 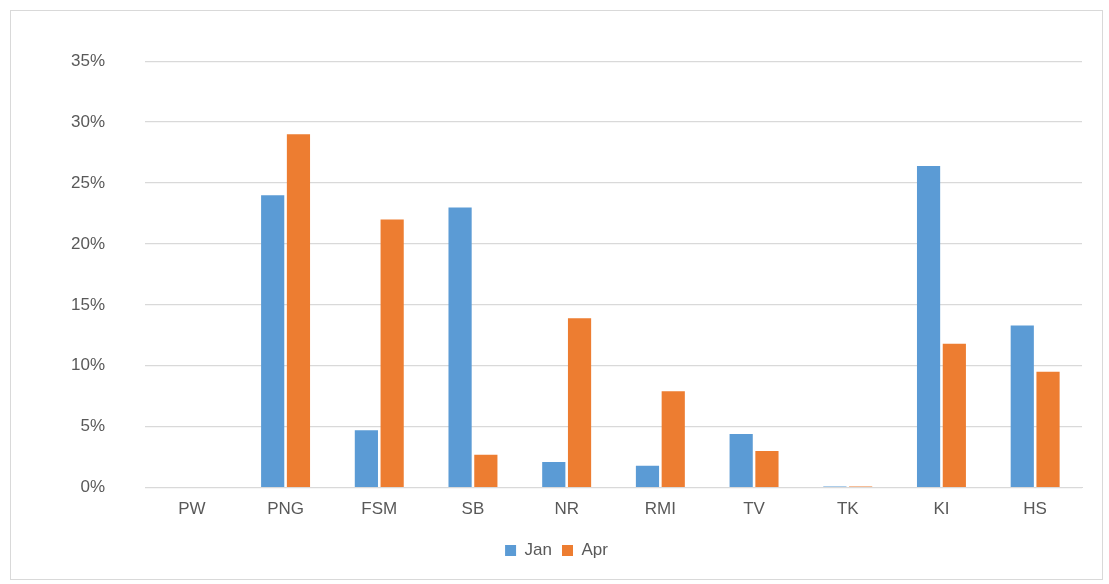 What do you see at coordinates (660, 509) in the screenshot?
I see `x-tick-label: RMI` at bounding box center [660, 509].